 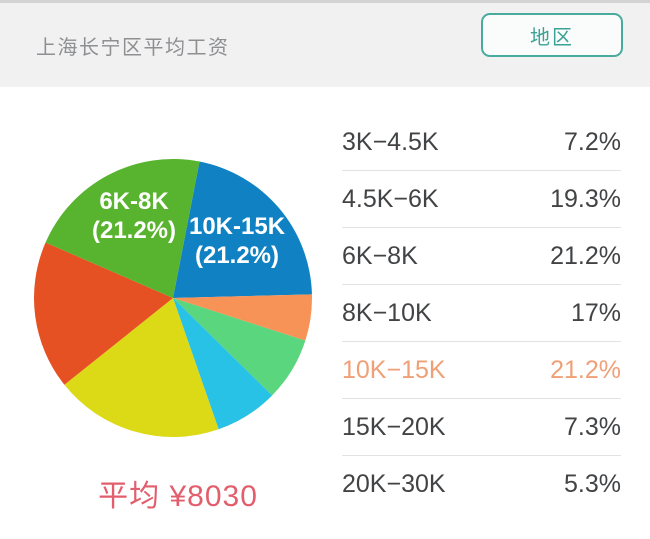 I want to click on region-button: 地区, so click(x=552, y=35).